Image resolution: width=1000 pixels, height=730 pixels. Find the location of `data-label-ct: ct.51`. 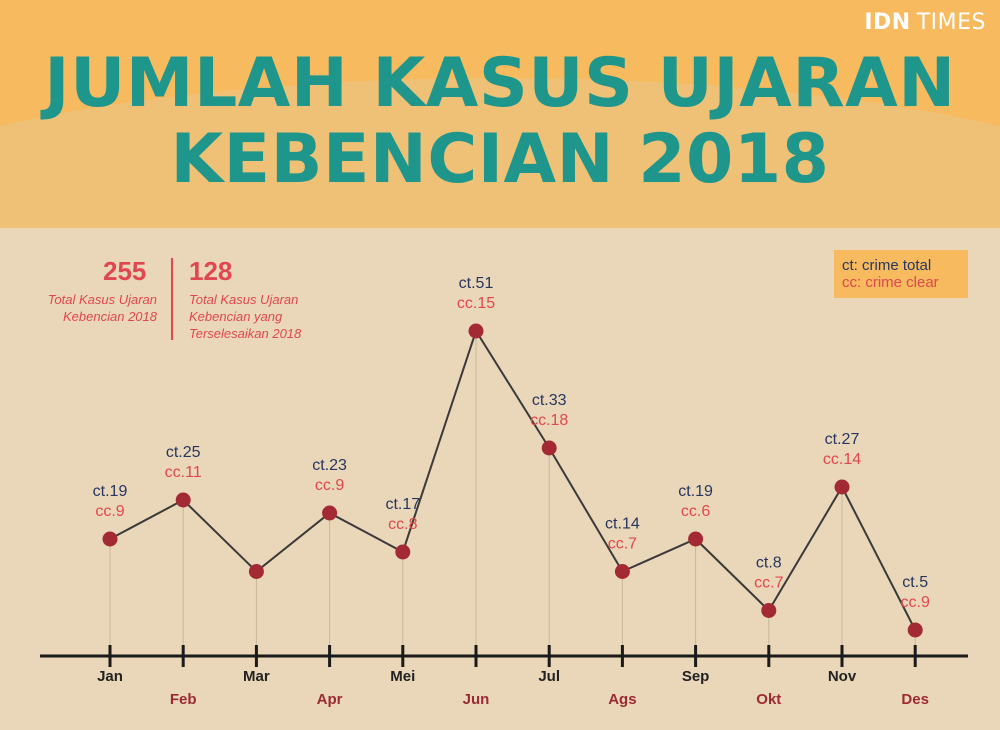

data-label-ct: ct.51 is located at coordinates (476, 283).